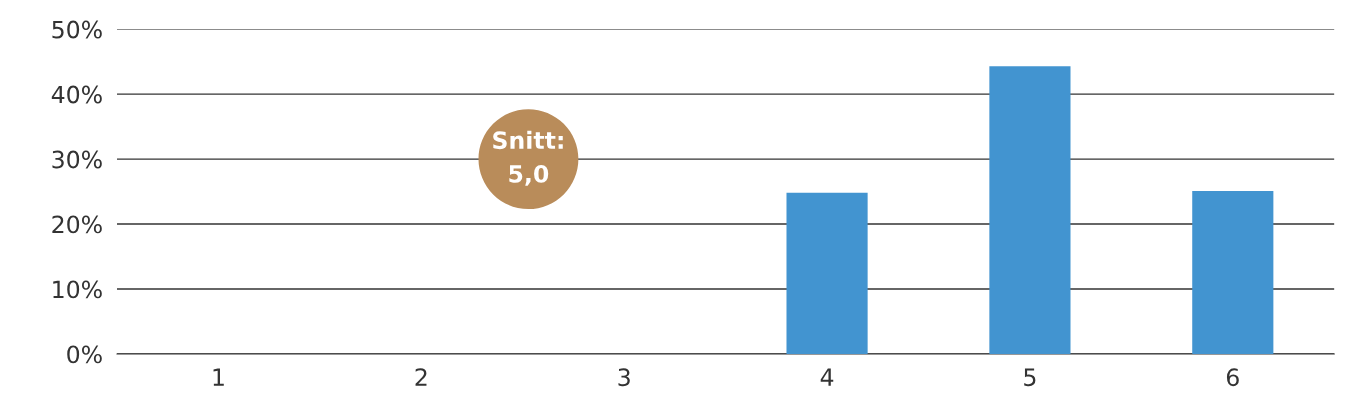 The width and height of the screenshot is (1345, 405). I want to click on y-tick-label: 30%, so click(77, 159).